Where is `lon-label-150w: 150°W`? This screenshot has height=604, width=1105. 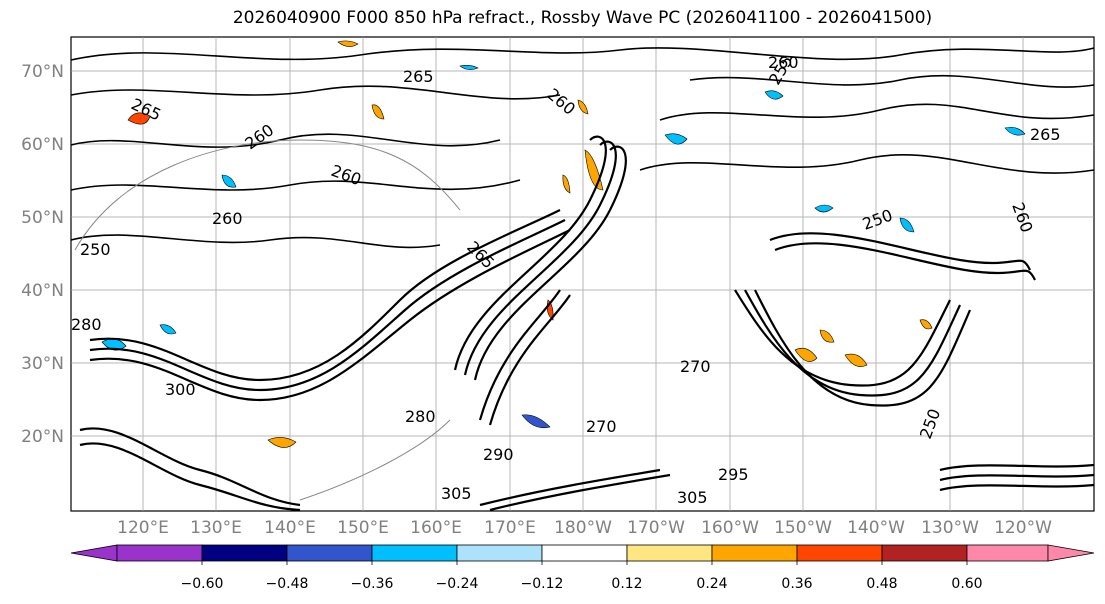
lon-label-150w: 150°W is located at coordinates (803, 528).